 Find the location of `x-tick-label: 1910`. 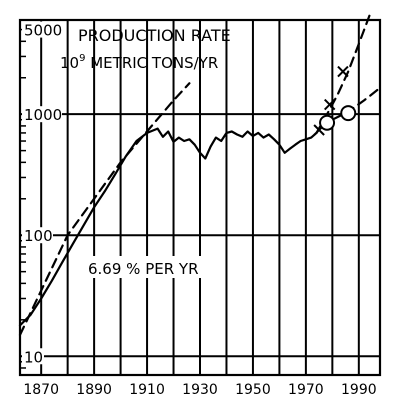

x-tick-label: 1910 is located at coordinates (147, 390).